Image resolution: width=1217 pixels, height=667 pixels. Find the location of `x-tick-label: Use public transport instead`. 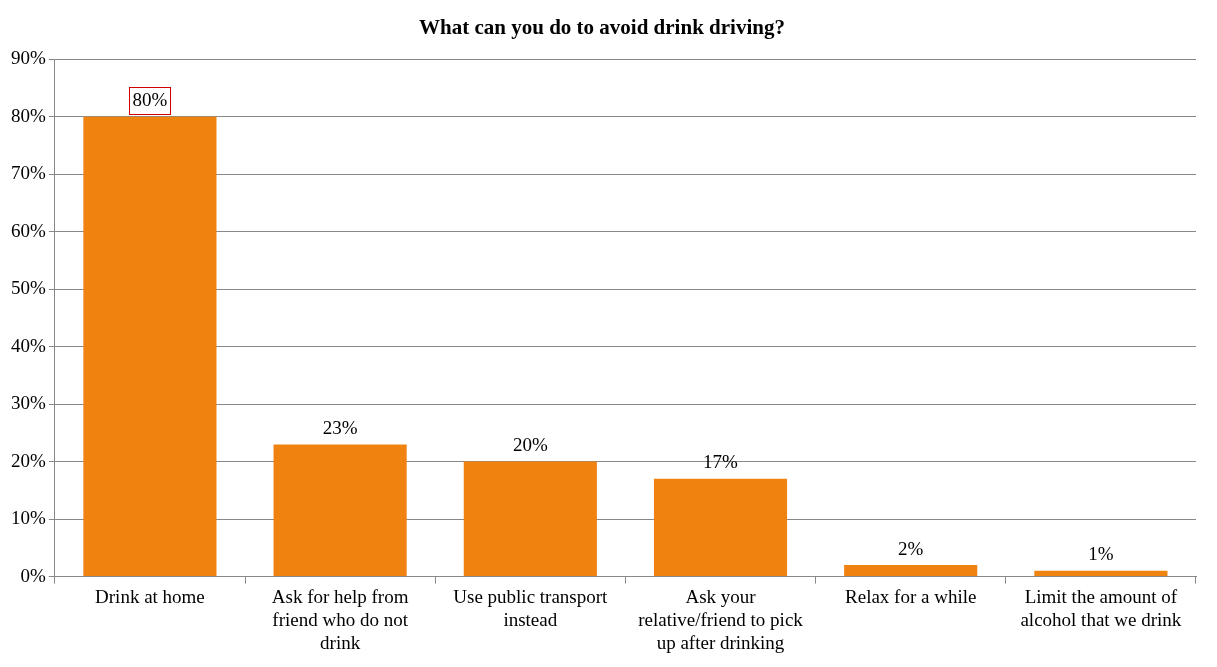

x-tick-label: Use public transport instead is located at coordinates (531, 607).